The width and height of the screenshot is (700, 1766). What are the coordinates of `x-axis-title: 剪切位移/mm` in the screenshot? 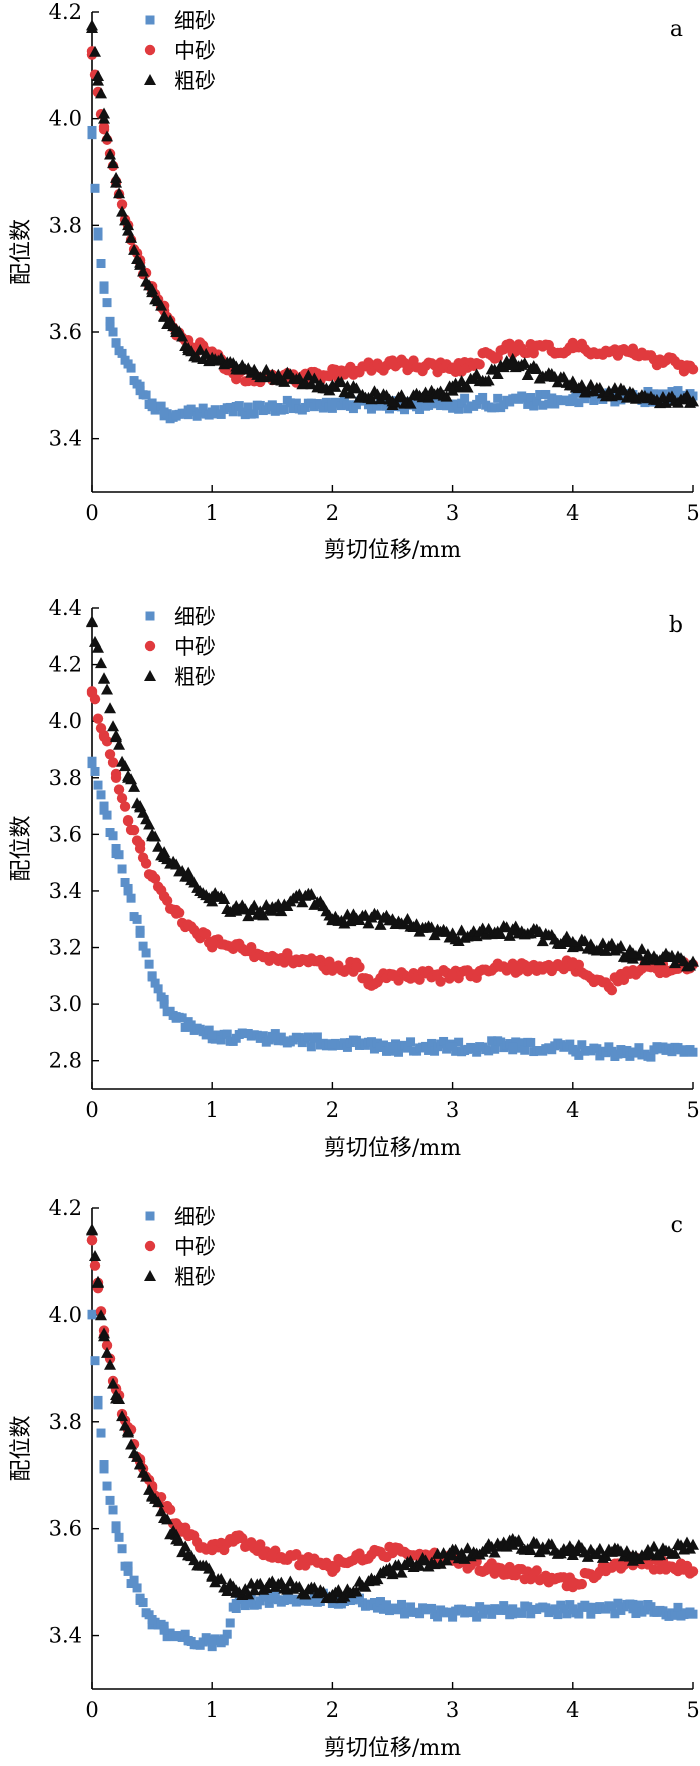 It's located at (392, 550).